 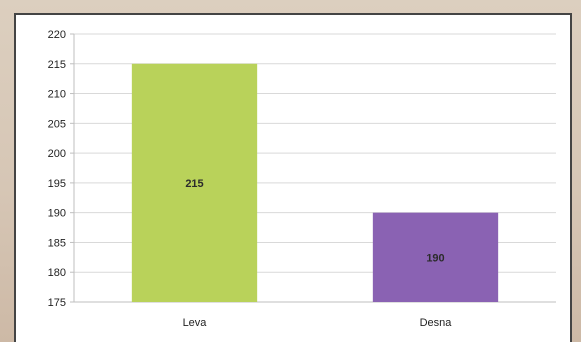 I want to click on y-tick-label: 200, so click(x=57, y=154).